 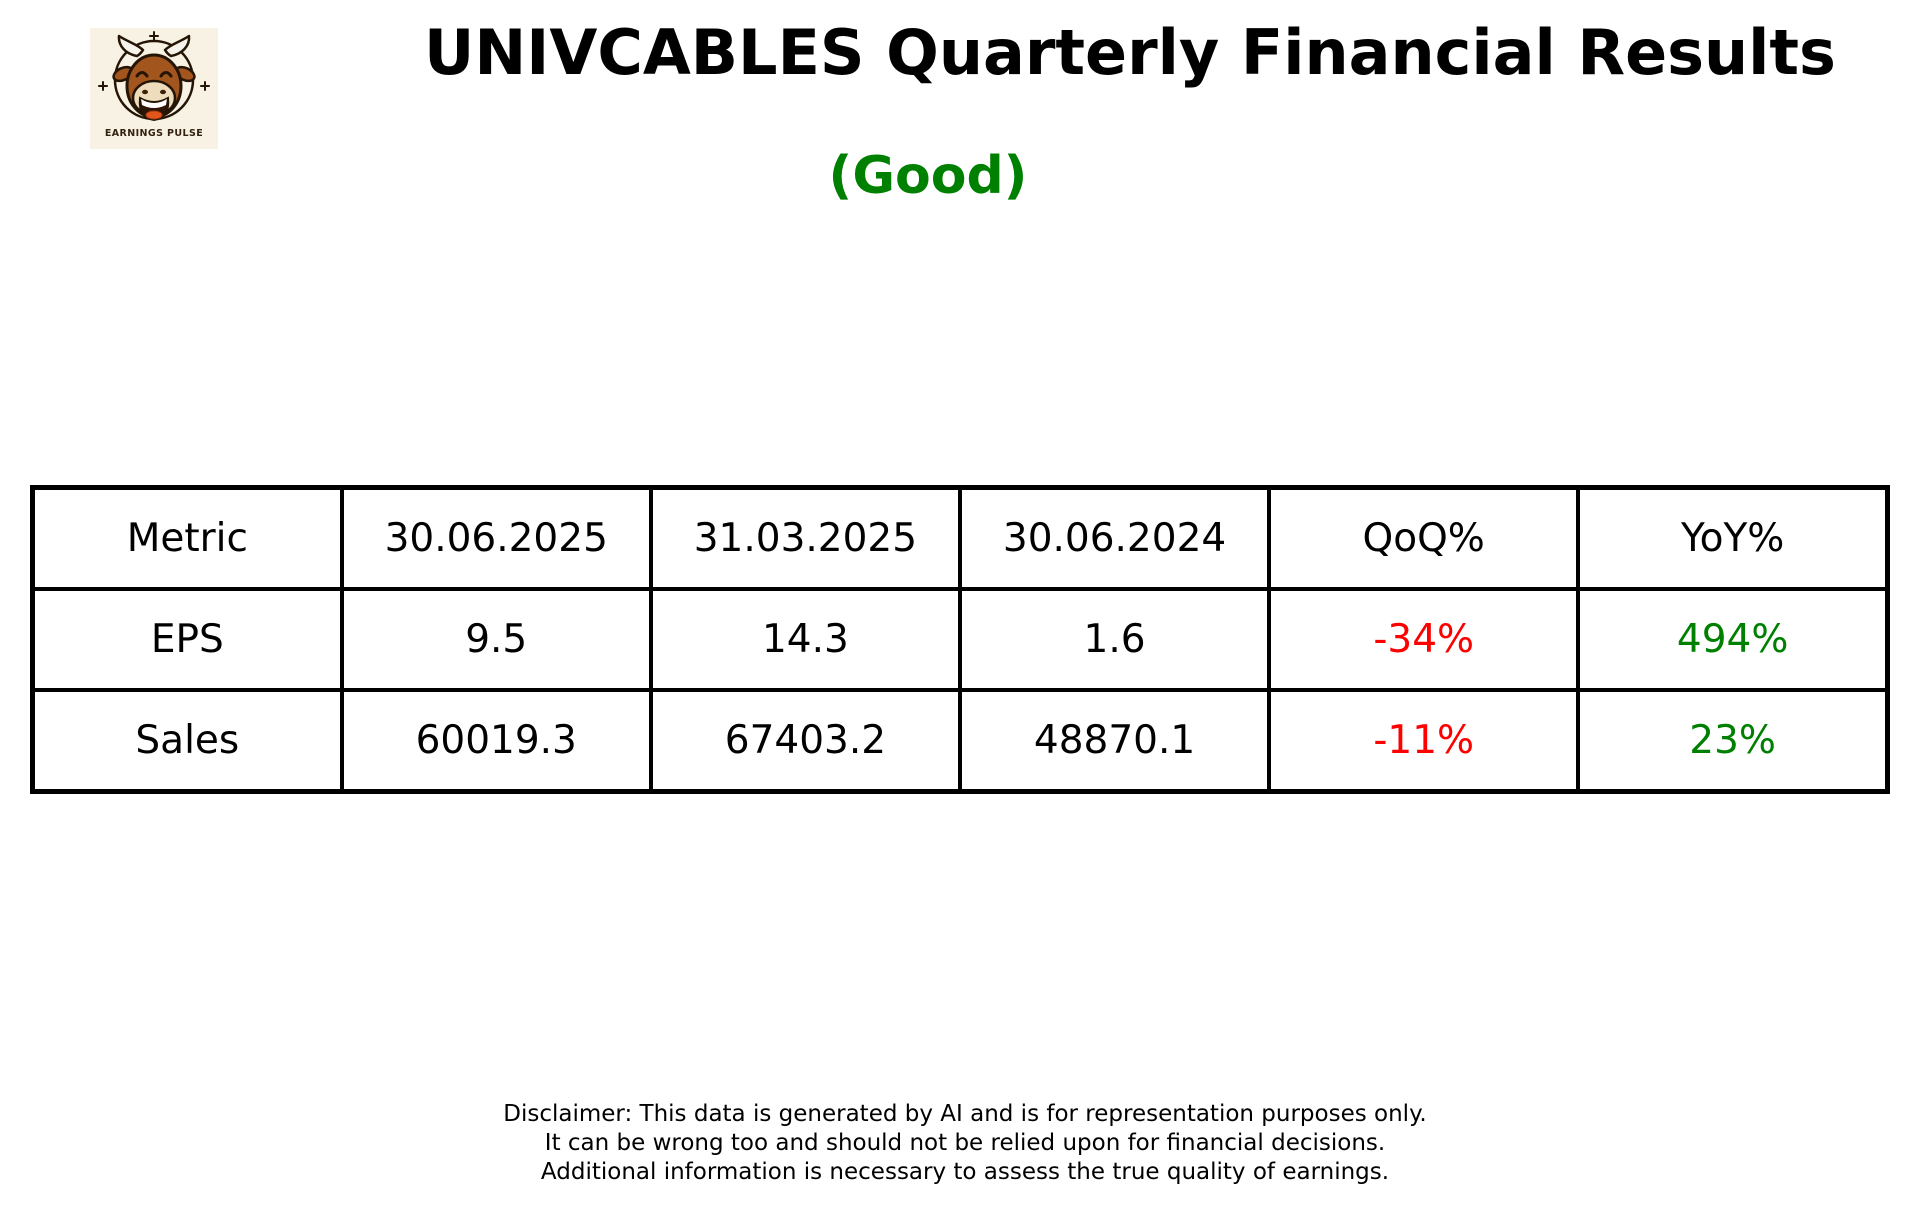 What do you see at coordinates (1733, 639) in the screenshot?
I see `eps-yoy-cell: 494%` at bounding box center [1733, 639].